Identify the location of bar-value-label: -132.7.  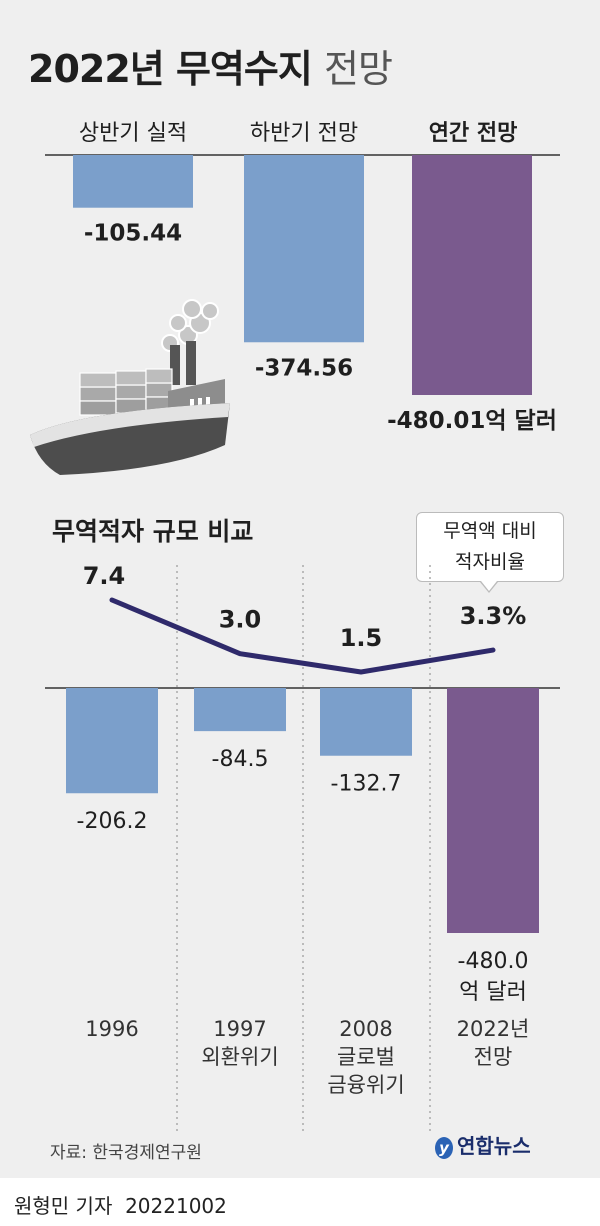
(366, 784).